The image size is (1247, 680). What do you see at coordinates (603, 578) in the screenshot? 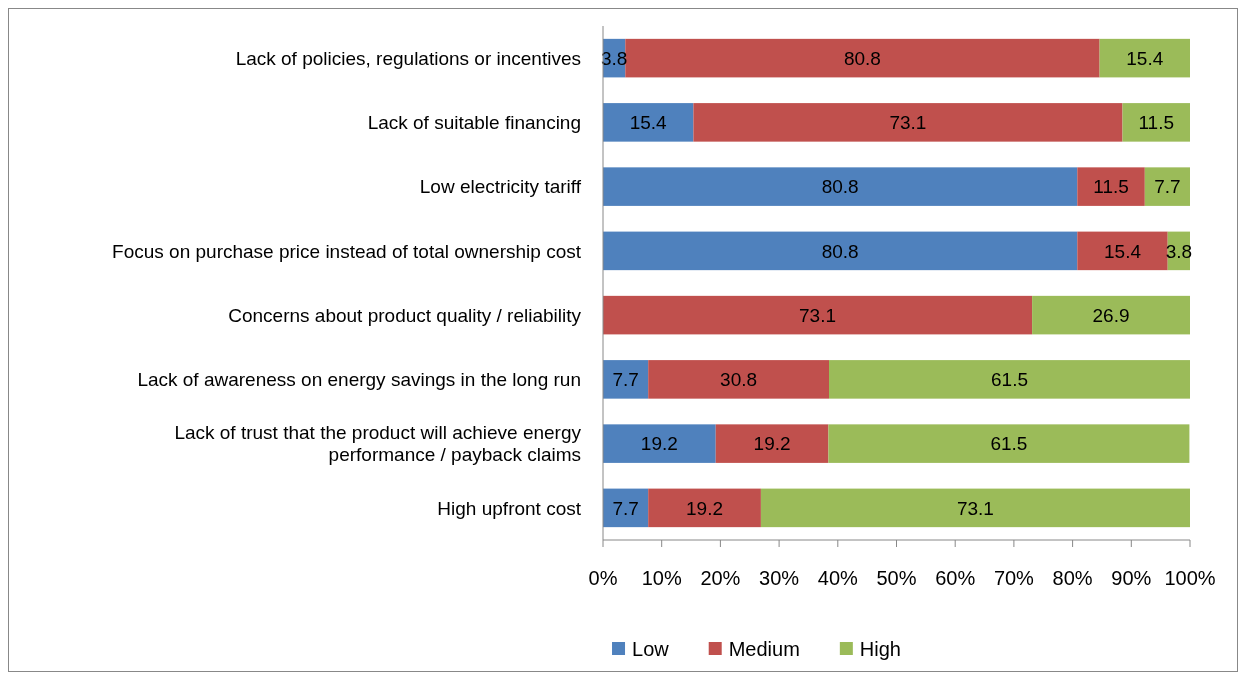
I see `x-tick-label: 0%` at bounding box center [603, 578].